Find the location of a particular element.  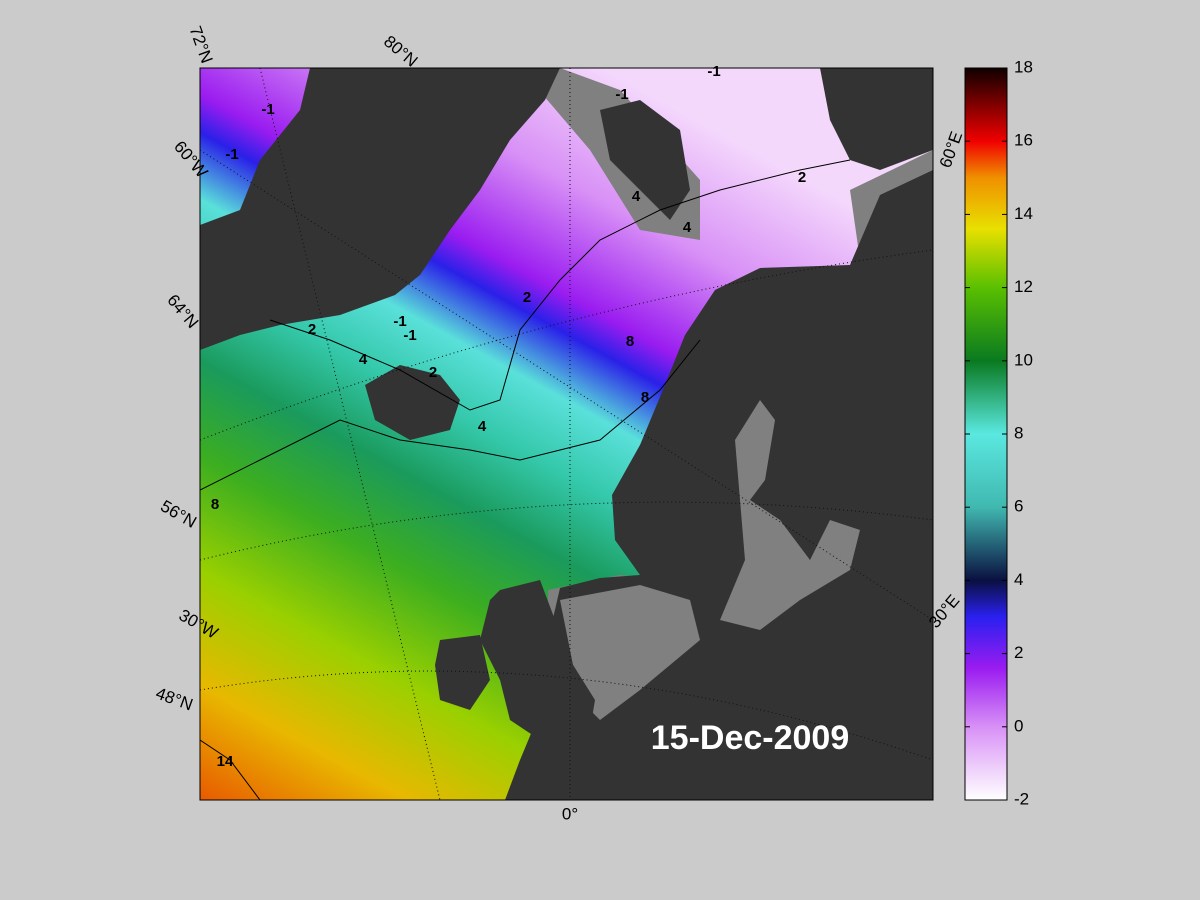

colorbar-tick-label: 8 is located at coordinates (1018, 432).